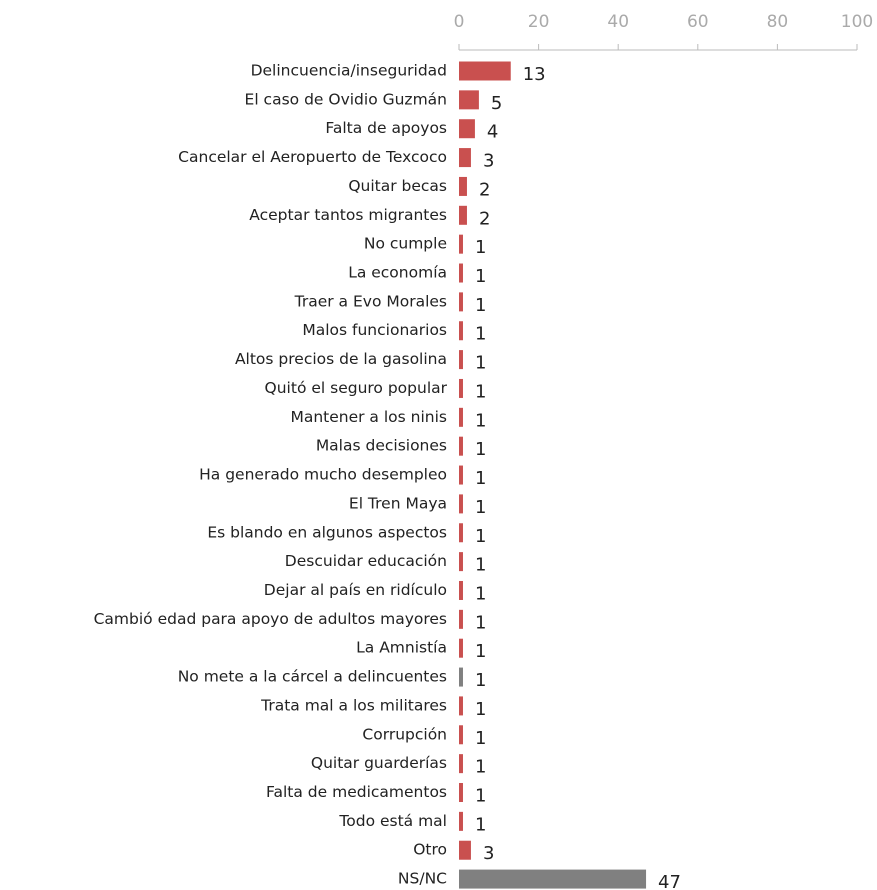  What do you see at coordinates (618, 22) in the screenshot?
I see `x-tick-label: 40` at bounding box center [618, 22].